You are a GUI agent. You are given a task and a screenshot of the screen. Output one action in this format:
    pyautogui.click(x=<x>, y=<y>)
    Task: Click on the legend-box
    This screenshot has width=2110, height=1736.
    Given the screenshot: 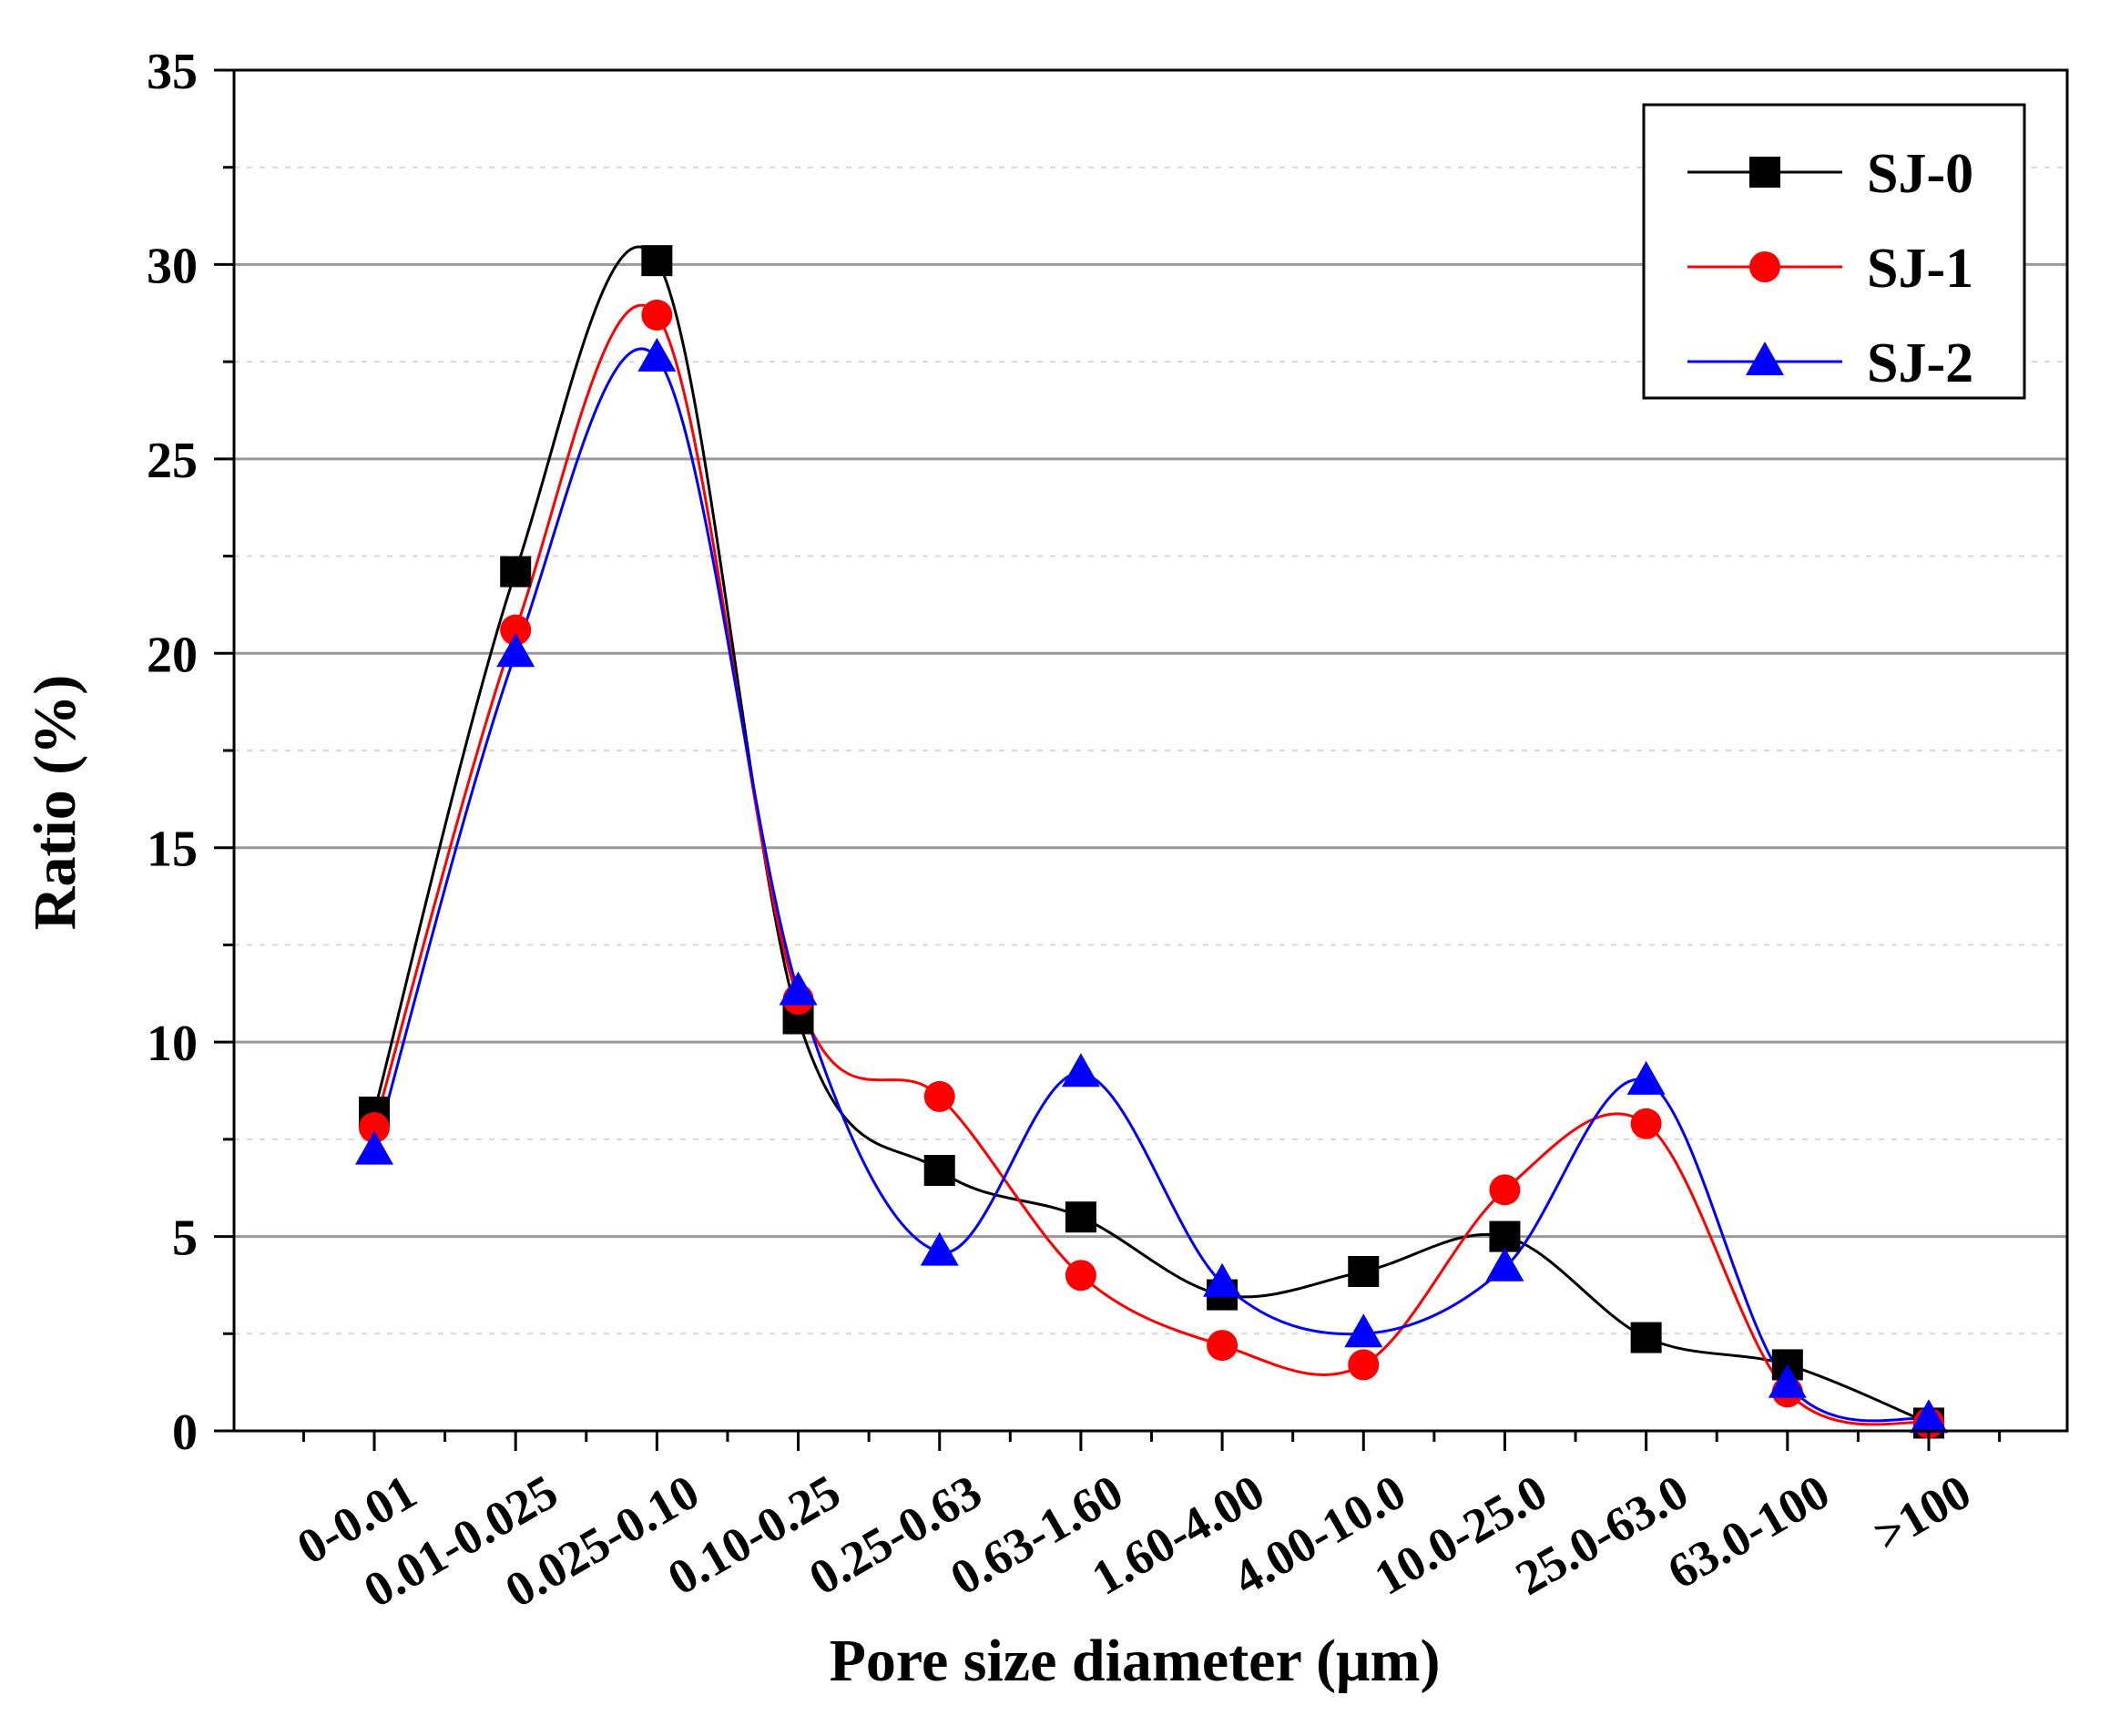 What is the action you would take?
    pyautogui.click(x=1834, y=251)
    